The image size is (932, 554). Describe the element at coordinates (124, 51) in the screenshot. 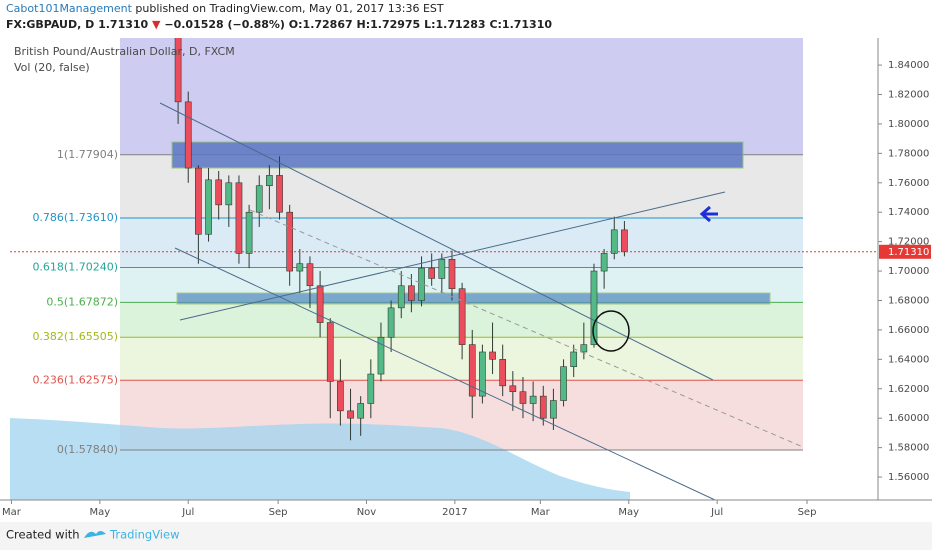

I see `chart-title: British Pound/Australian Dollar, D, FXCM` at that location.